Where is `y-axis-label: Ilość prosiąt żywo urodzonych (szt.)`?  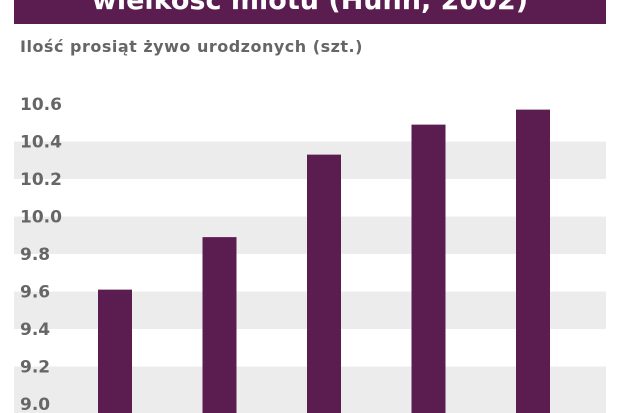
y-axis-label: Ilość prosiąt żywo urodzonych (szt.) is located at coordinates (191, 46).